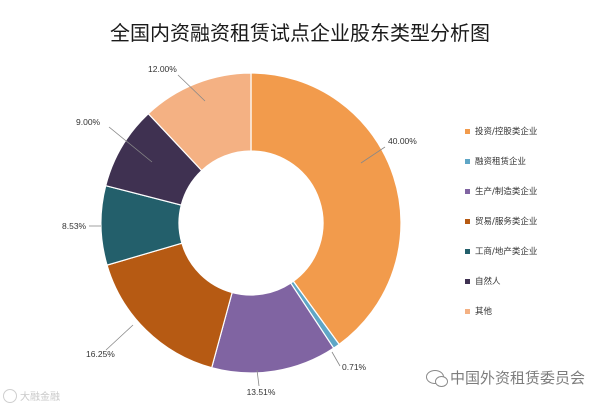  What do you see at coordinates (484, 311) in the screenshot?
I see `legend-item-其他: 其他` at bounding box center [484, 311].